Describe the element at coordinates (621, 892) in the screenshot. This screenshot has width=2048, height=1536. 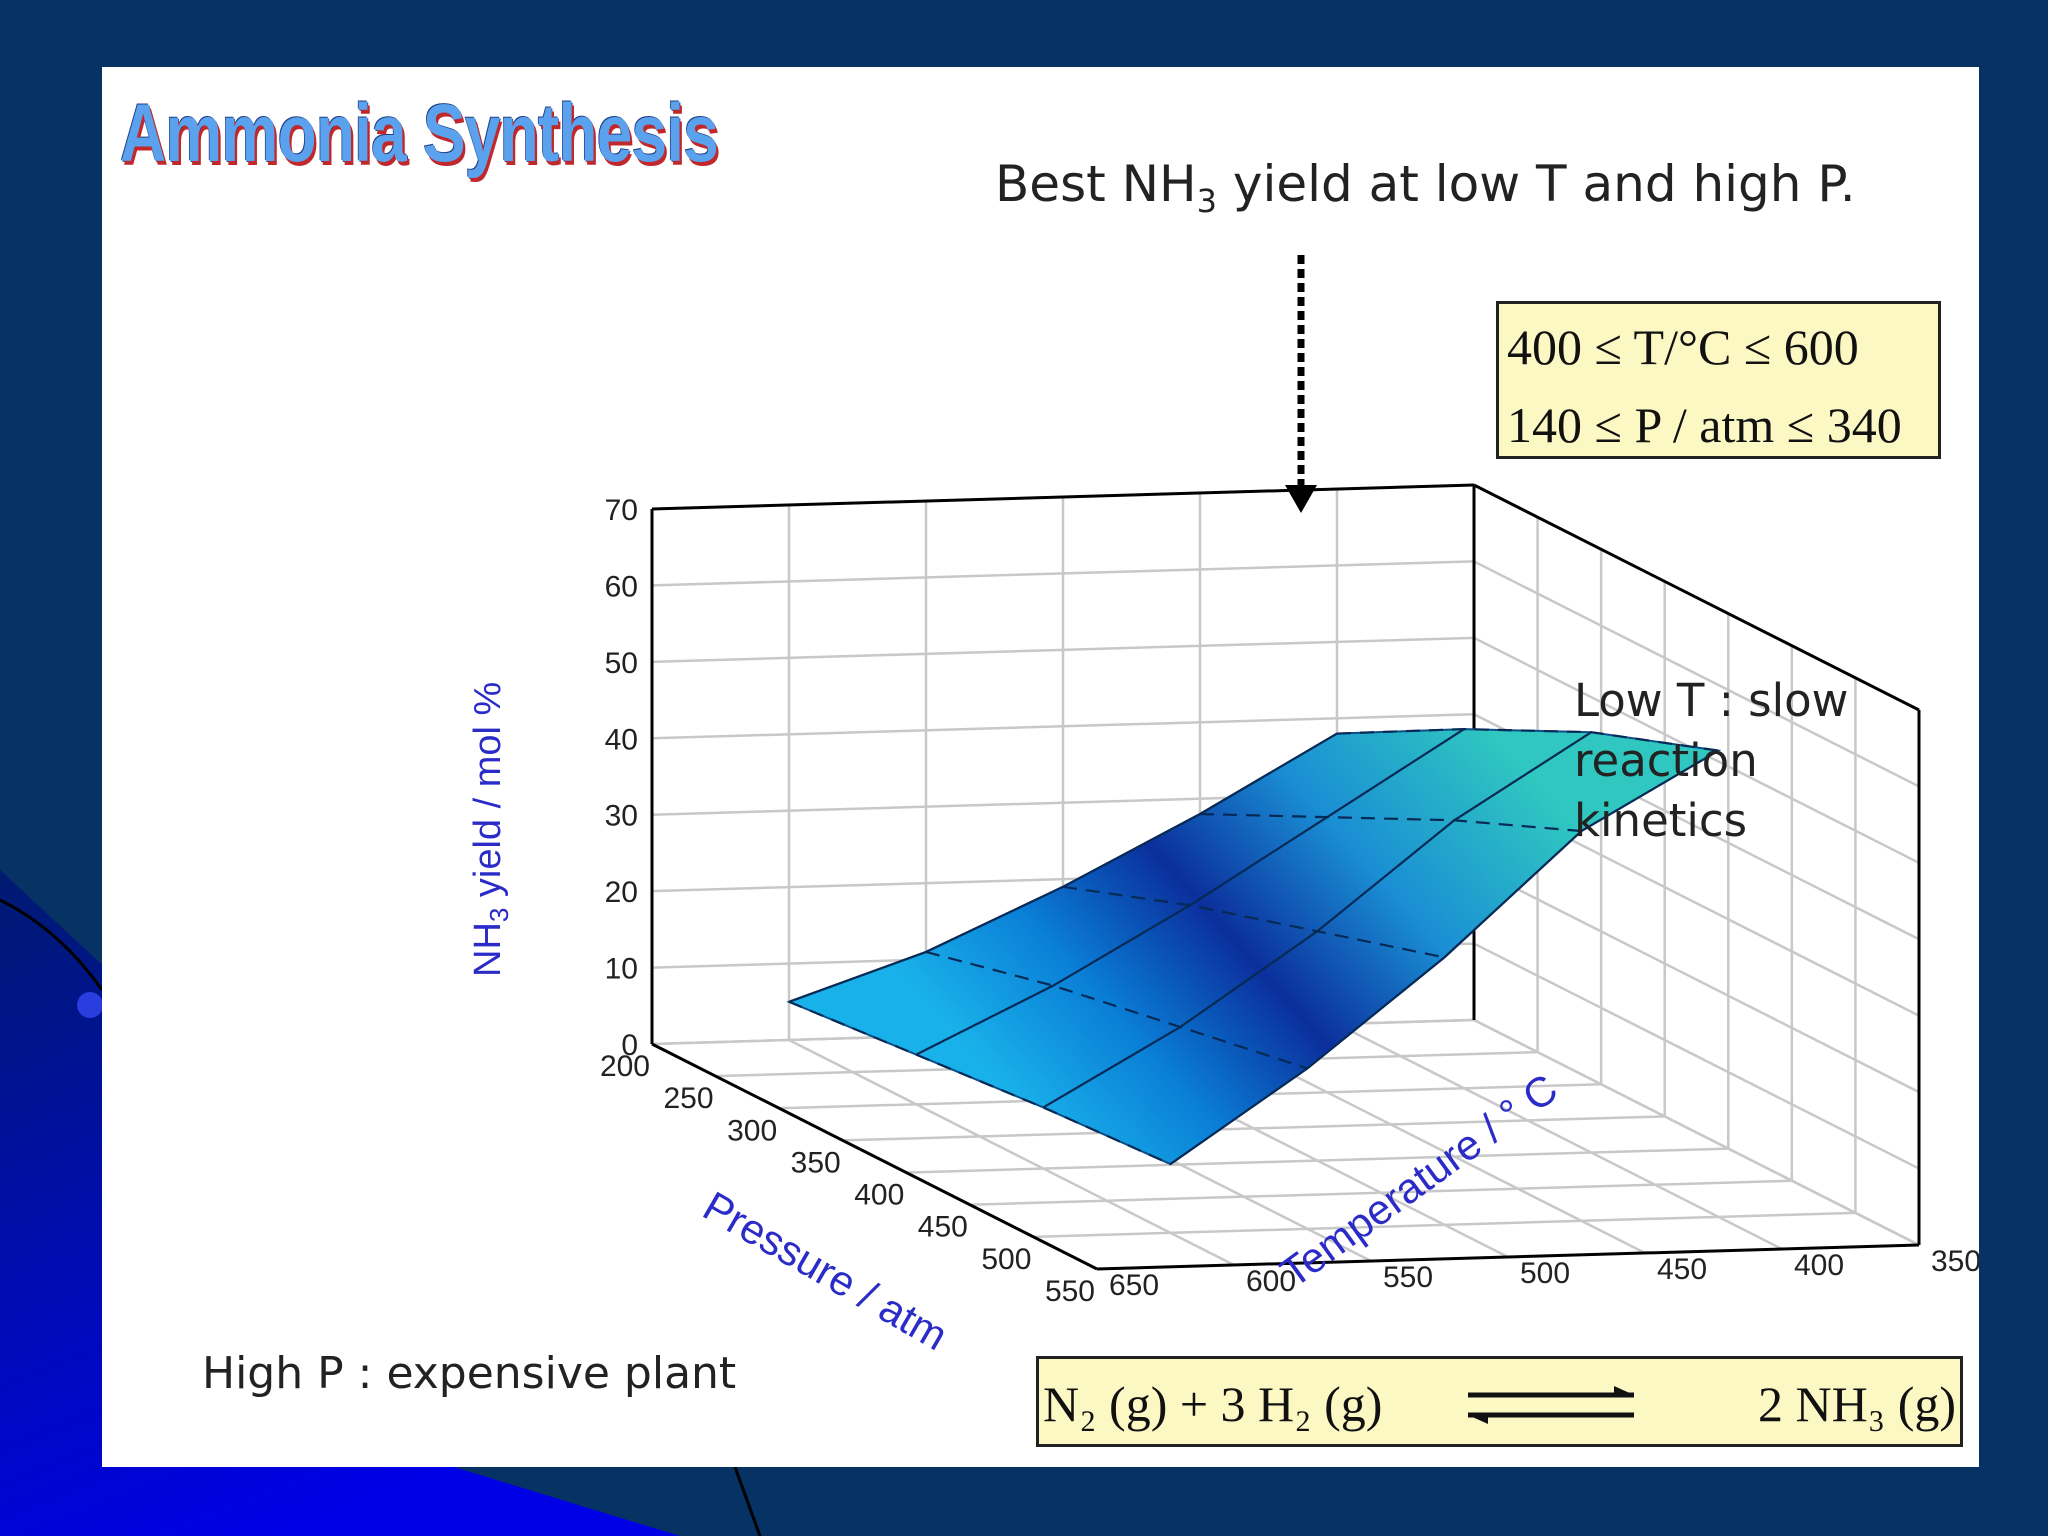
I see `z-tick-label: 20` at that location.